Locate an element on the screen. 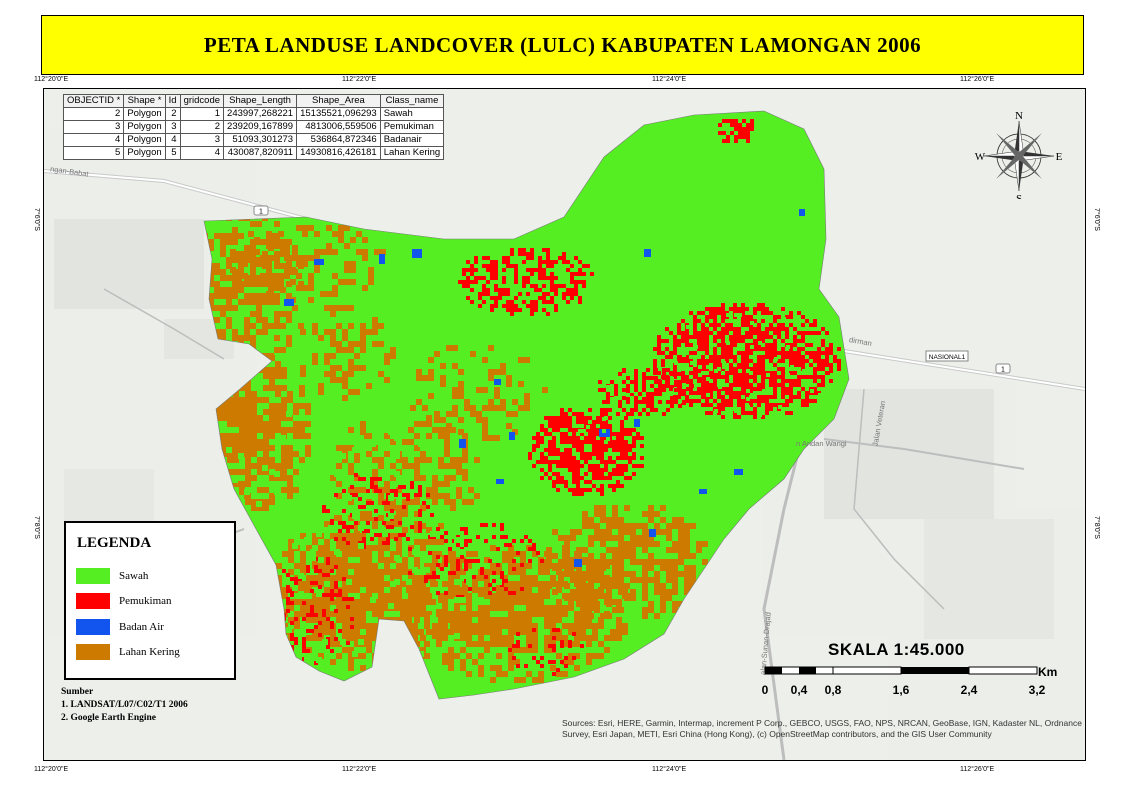 The image size is (1122, 794). cell-shape-area: 4813006,559506 is located at coordinates (338, 127).